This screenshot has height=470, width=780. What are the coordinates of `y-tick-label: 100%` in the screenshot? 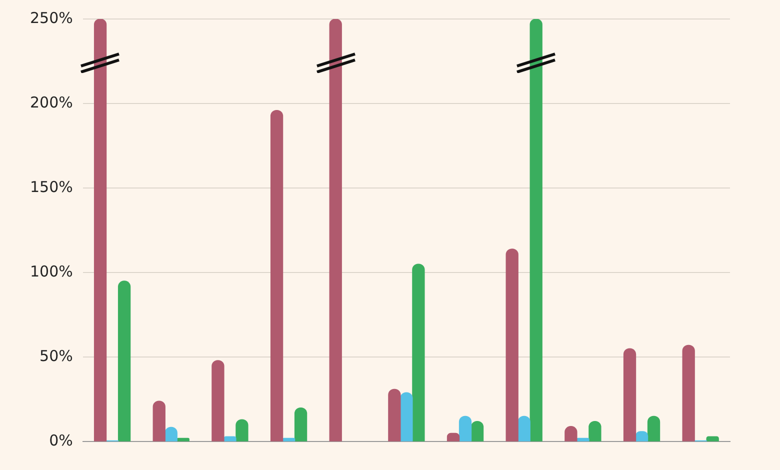 It's located at (51, 271).